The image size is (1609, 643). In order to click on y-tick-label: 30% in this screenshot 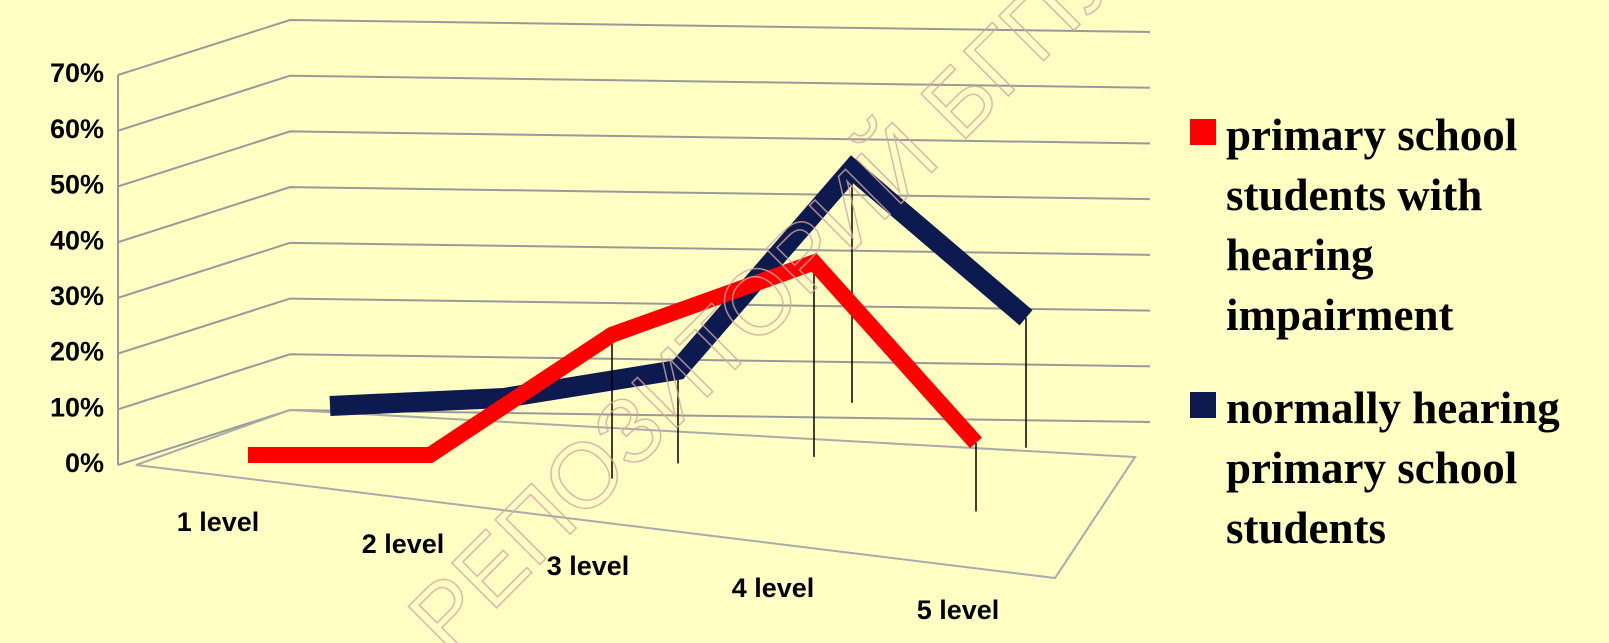, I will do `click(77, 296)`.